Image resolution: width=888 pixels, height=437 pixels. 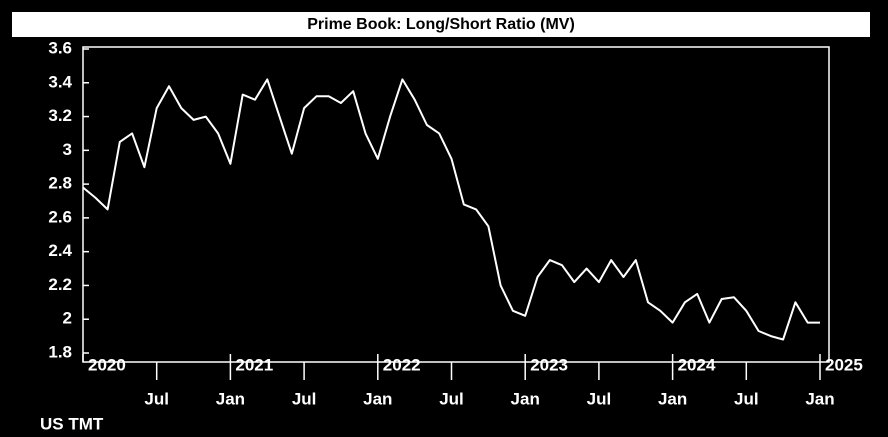 What do you see at coordinates (67, 149) in the screenshot?
I see `y-tick-label: 3` at bounding box center [67, 149].